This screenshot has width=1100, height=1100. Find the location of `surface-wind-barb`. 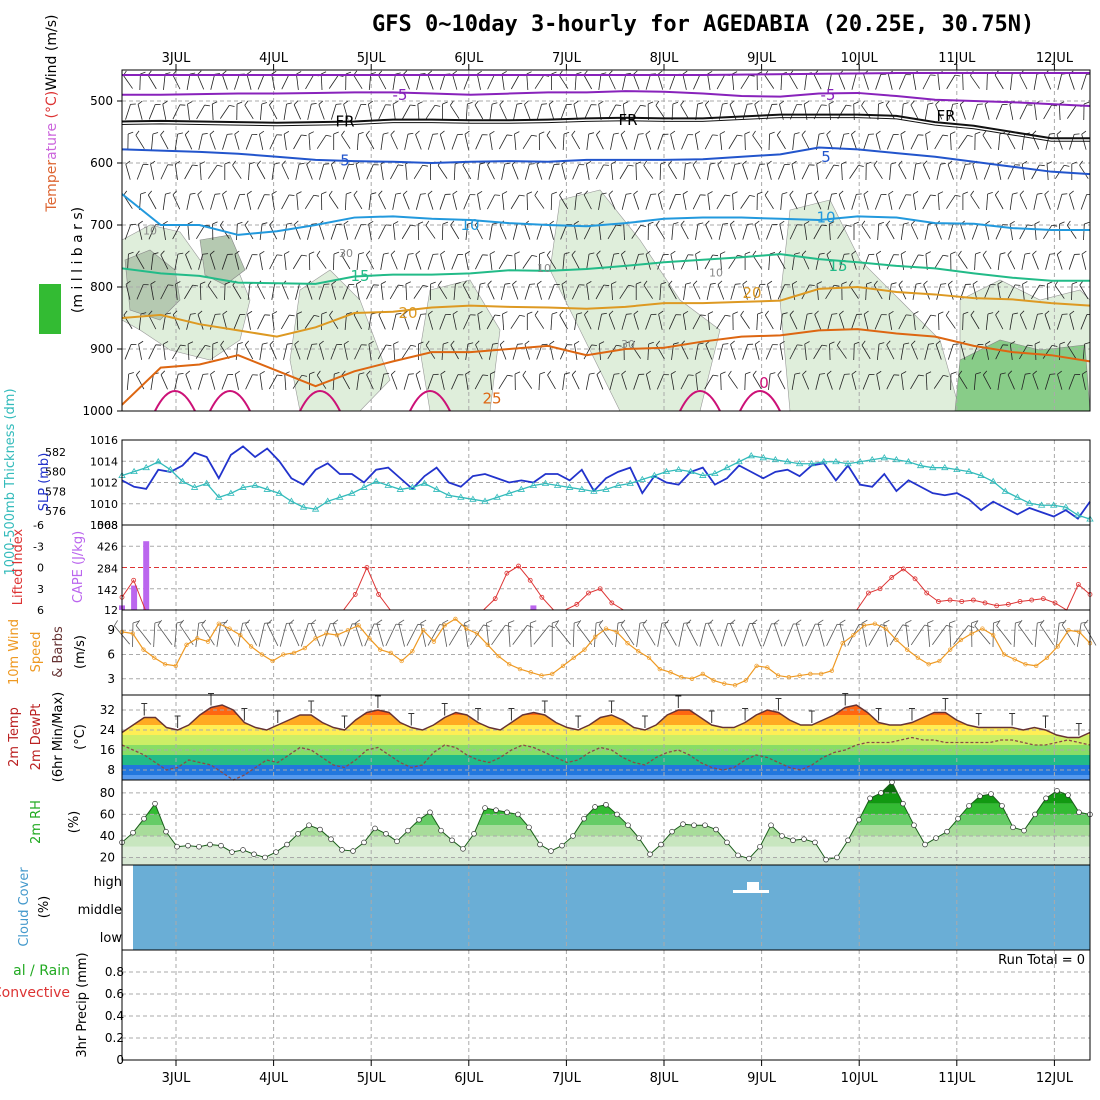

surface-wind-barb is located at coordinates (165, 632).